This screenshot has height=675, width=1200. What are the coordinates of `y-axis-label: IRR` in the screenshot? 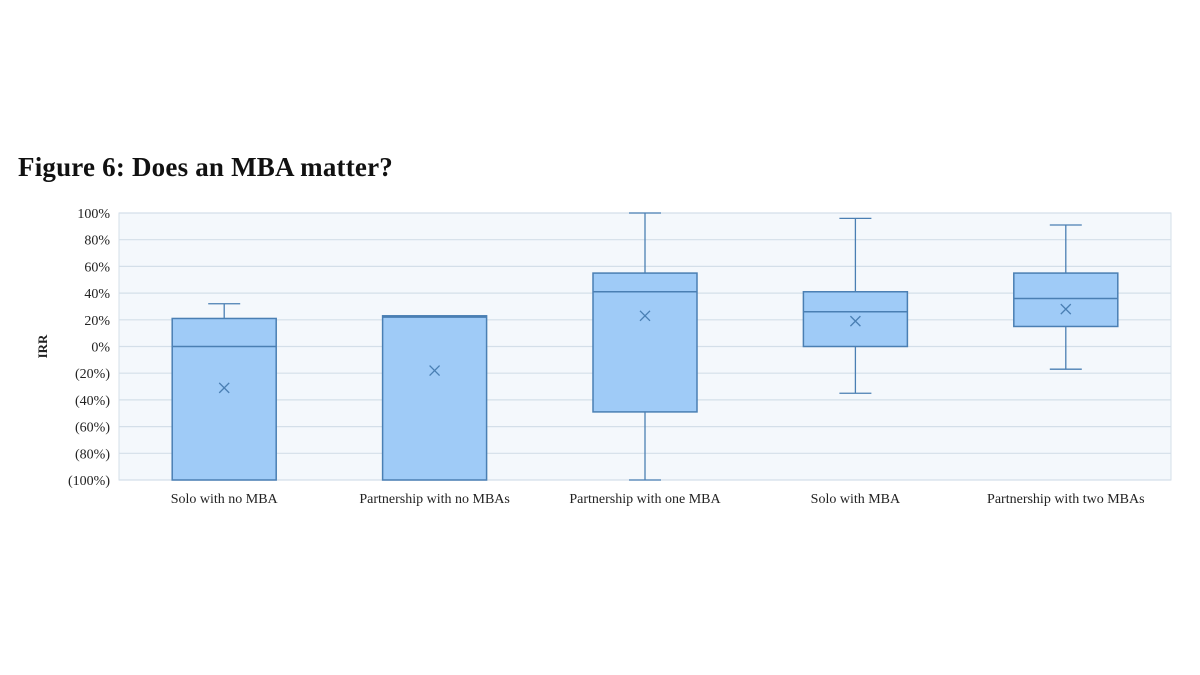 It's located at (42, 346).